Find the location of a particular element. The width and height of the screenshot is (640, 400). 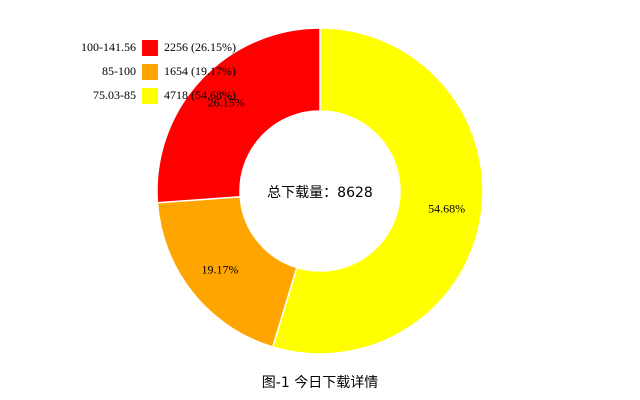

center-text: 总下载量：8628 is located at coordinates (320, 193).